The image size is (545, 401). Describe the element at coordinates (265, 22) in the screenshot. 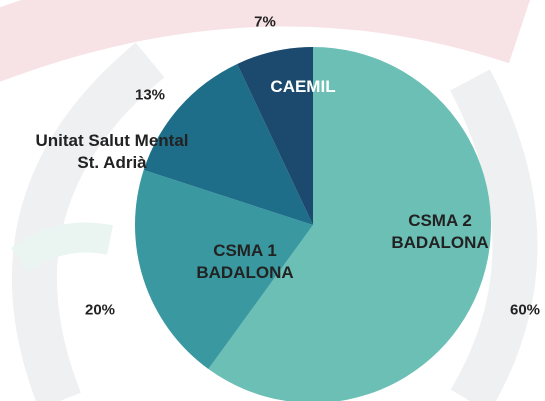

I see `value-label: 7%` at that location.